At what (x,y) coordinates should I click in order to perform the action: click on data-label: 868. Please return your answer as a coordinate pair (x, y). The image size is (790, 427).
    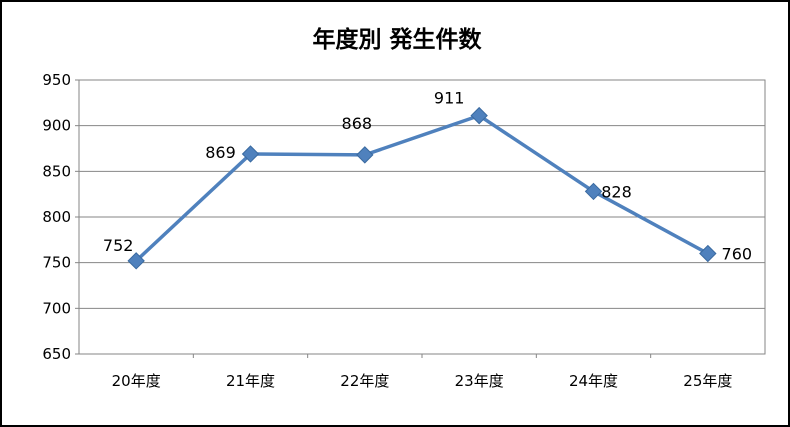
    Looking at the image, I should click on (357, 123).